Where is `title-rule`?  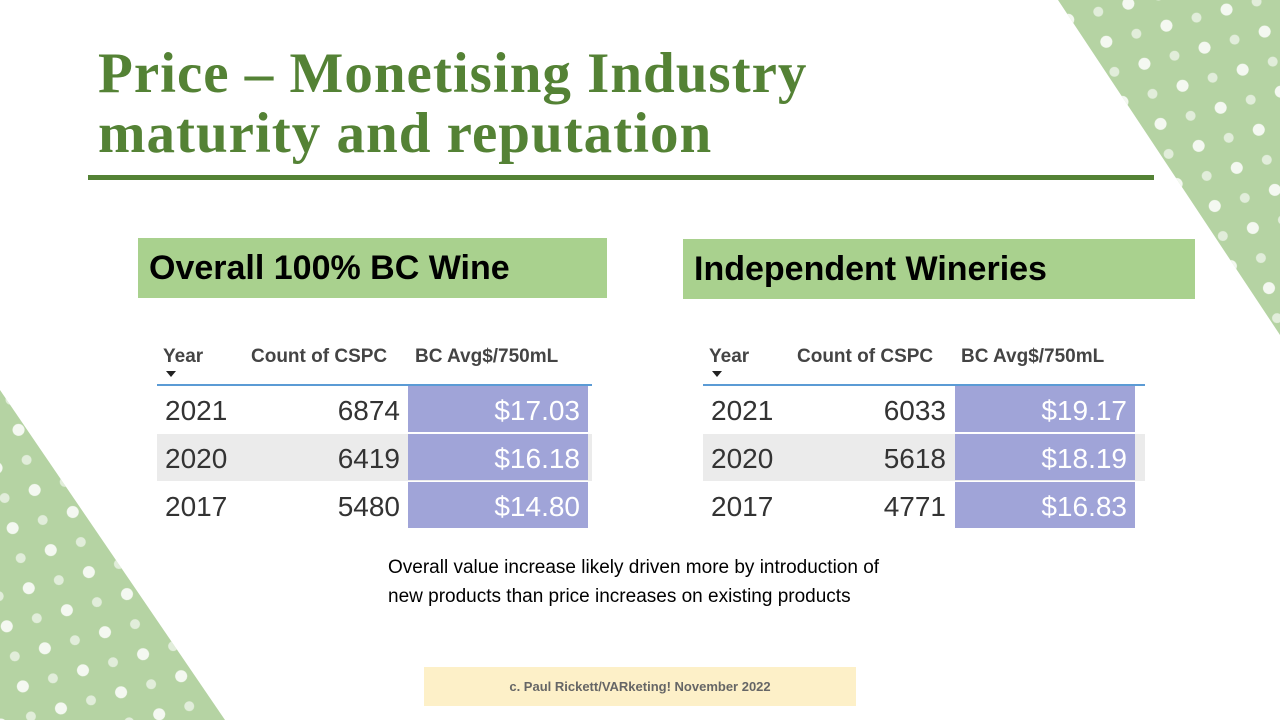 title-rule is located at coordinates (621, 177).